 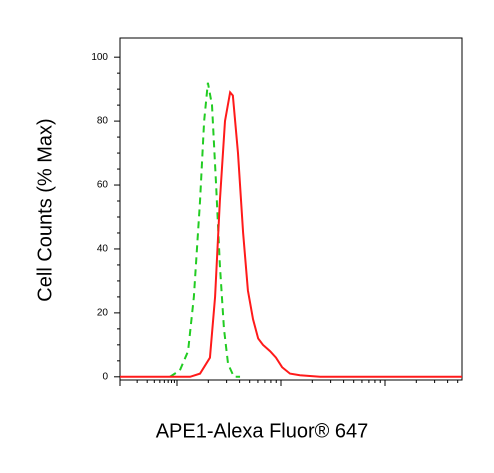 What do you see at coordinates (105, 376) in the screenshot?
I see `y-tick-label: 0` at bounding box center [105, 376].